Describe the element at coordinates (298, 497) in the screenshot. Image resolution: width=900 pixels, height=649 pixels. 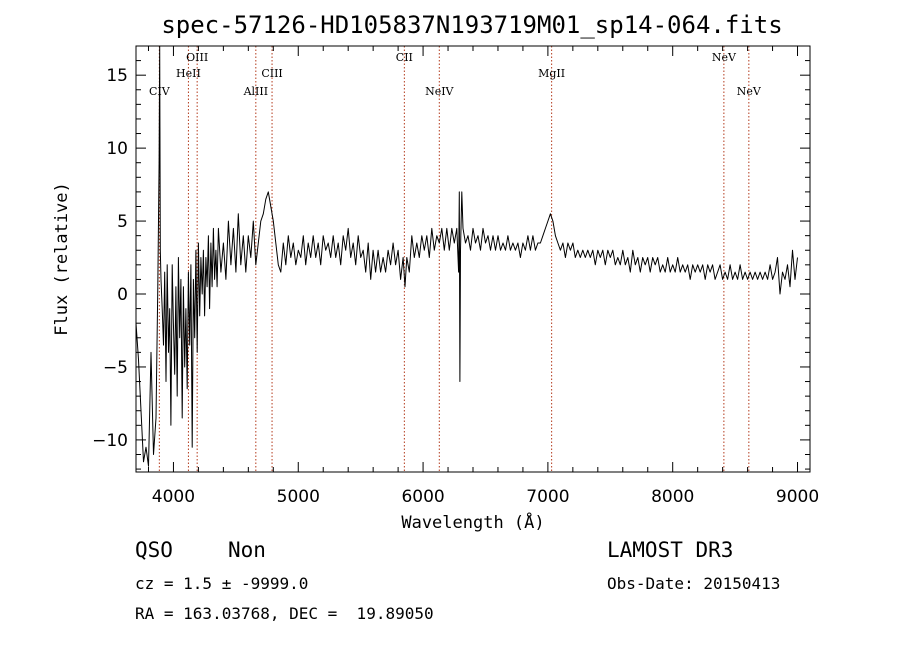
I see `x-tick-label: 5000` at that location.